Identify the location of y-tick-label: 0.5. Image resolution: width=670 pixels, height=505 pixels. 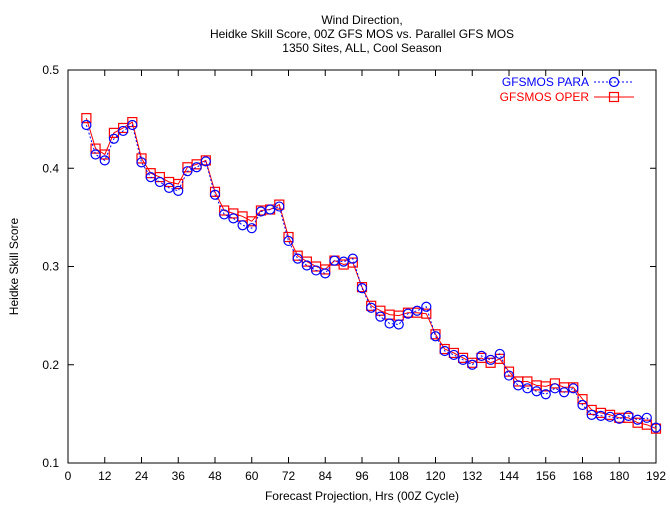
(50, 70).